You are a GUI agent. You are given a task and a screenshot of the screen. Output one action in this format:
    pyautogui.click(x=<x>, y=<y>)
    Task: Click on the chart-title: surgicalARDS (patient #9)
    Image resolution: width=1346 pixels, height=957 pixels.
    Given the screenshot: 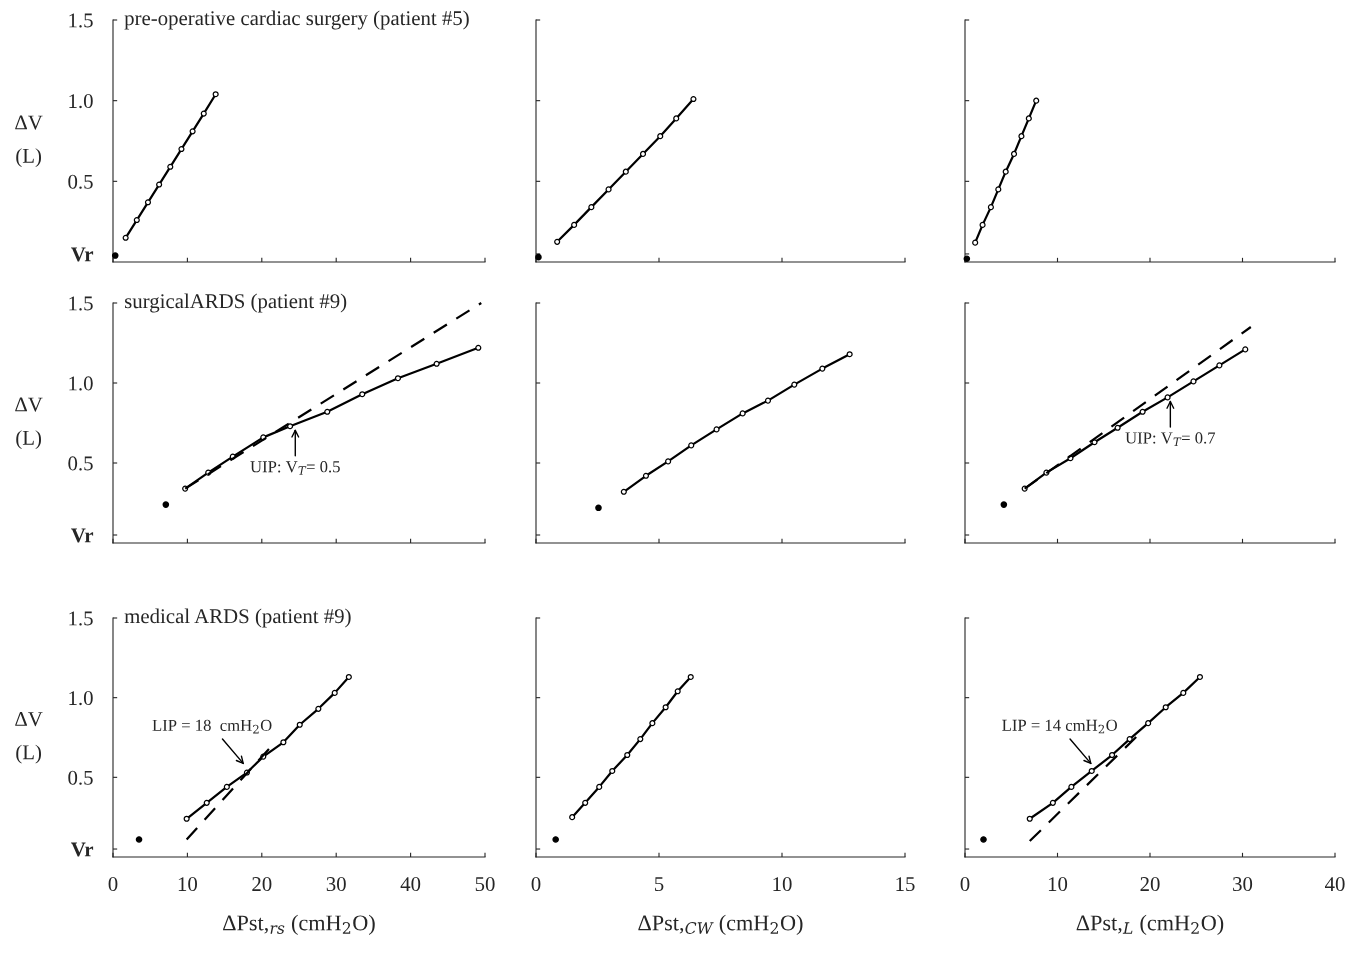 What is the action you would take?
    pyautogui.click(x=236, y=303)
    